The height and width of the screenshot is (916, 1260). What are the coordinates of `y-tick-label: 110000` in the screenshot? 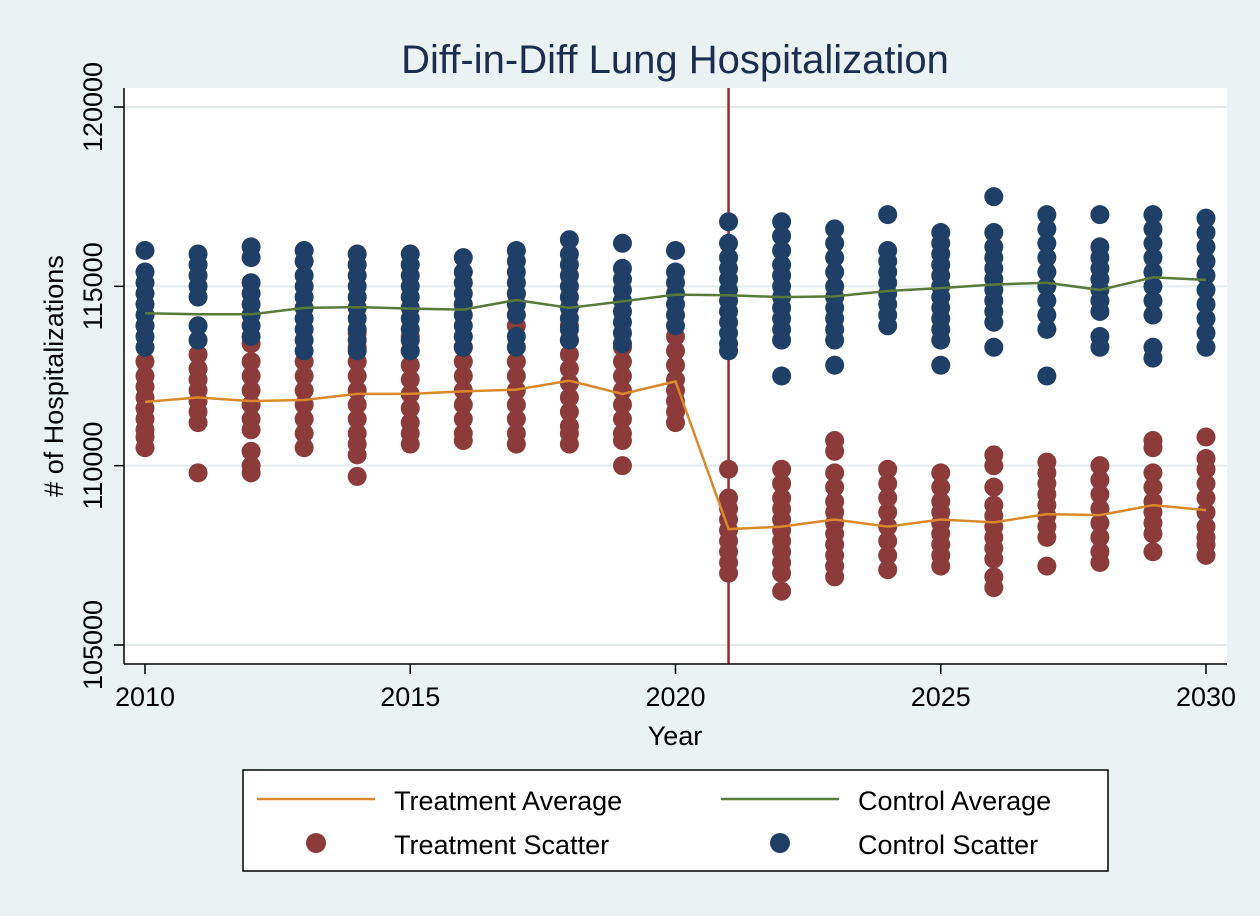 It's located at (93, 466).